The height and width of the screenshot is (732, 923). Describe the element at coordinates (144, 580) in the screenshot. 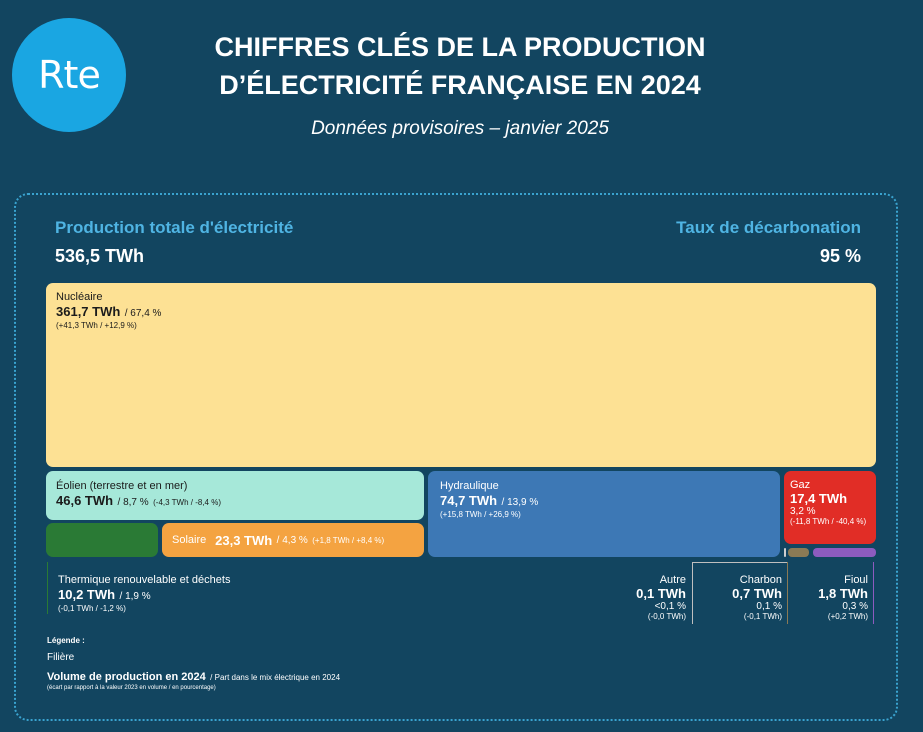

I see `thermique-name: Thermique renouvelable et déchets` at that location.